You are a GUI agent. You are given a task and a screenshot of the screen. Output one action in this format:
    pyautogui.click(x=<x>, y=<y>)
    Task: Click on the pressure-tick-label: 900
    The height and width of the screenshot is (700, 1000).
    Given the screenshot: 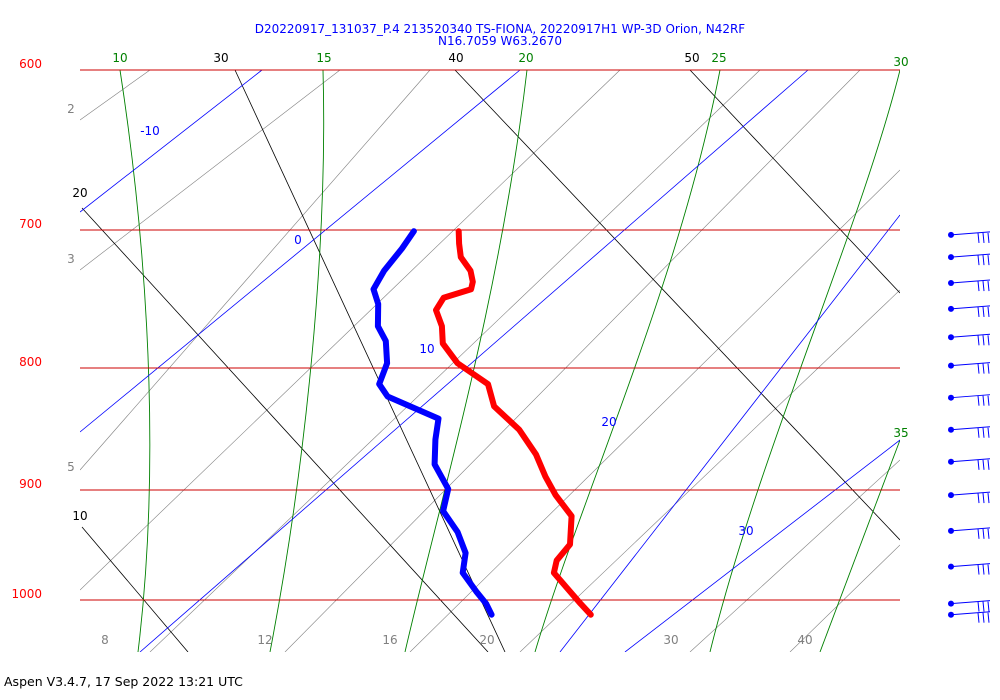 What is the action you would take?
    pyautogui.click(x=30, y=484)
    